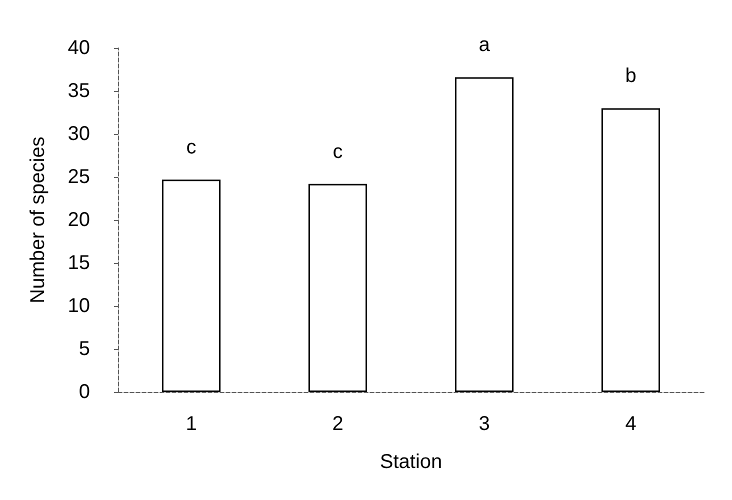 Image resolution: width=732 pixels, height=500 pixels. Describe the element at coordinates (630, 76) in the screenshot. I see `annotation: b` at that location.